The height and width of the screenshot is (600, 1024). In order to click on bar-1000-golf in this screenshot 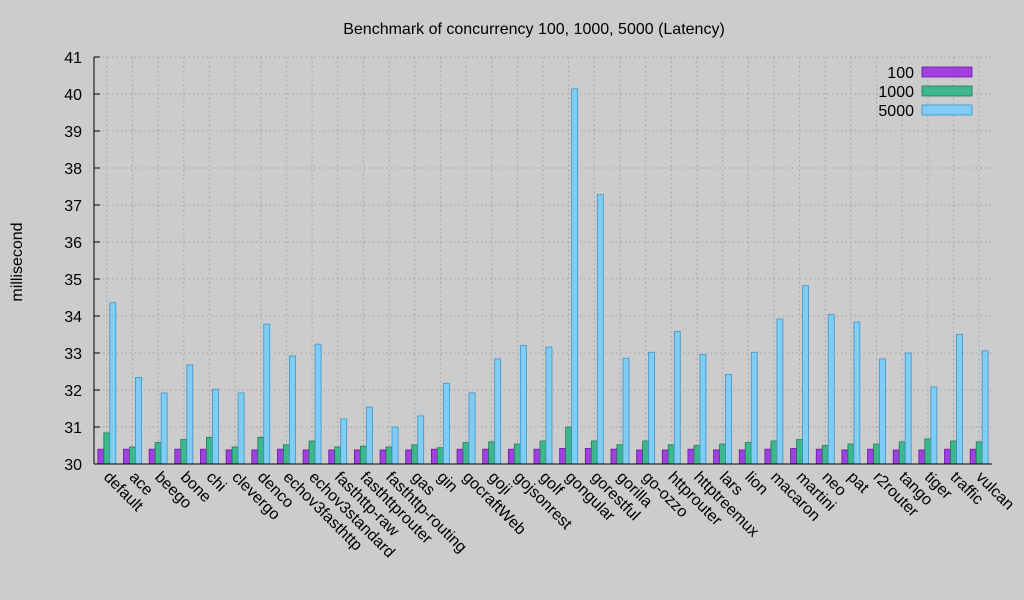, I will do `click(543, 452)`.